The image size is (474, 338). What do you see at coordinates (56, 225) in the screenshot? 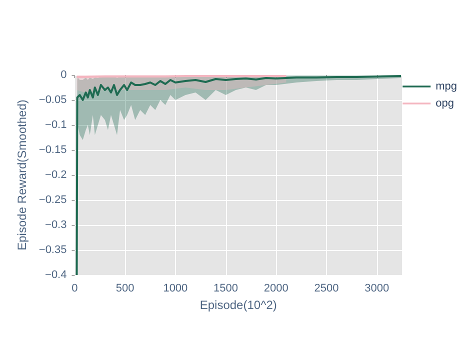
I see `y-tick-label: −0.3` at bounding box center [56, 225].